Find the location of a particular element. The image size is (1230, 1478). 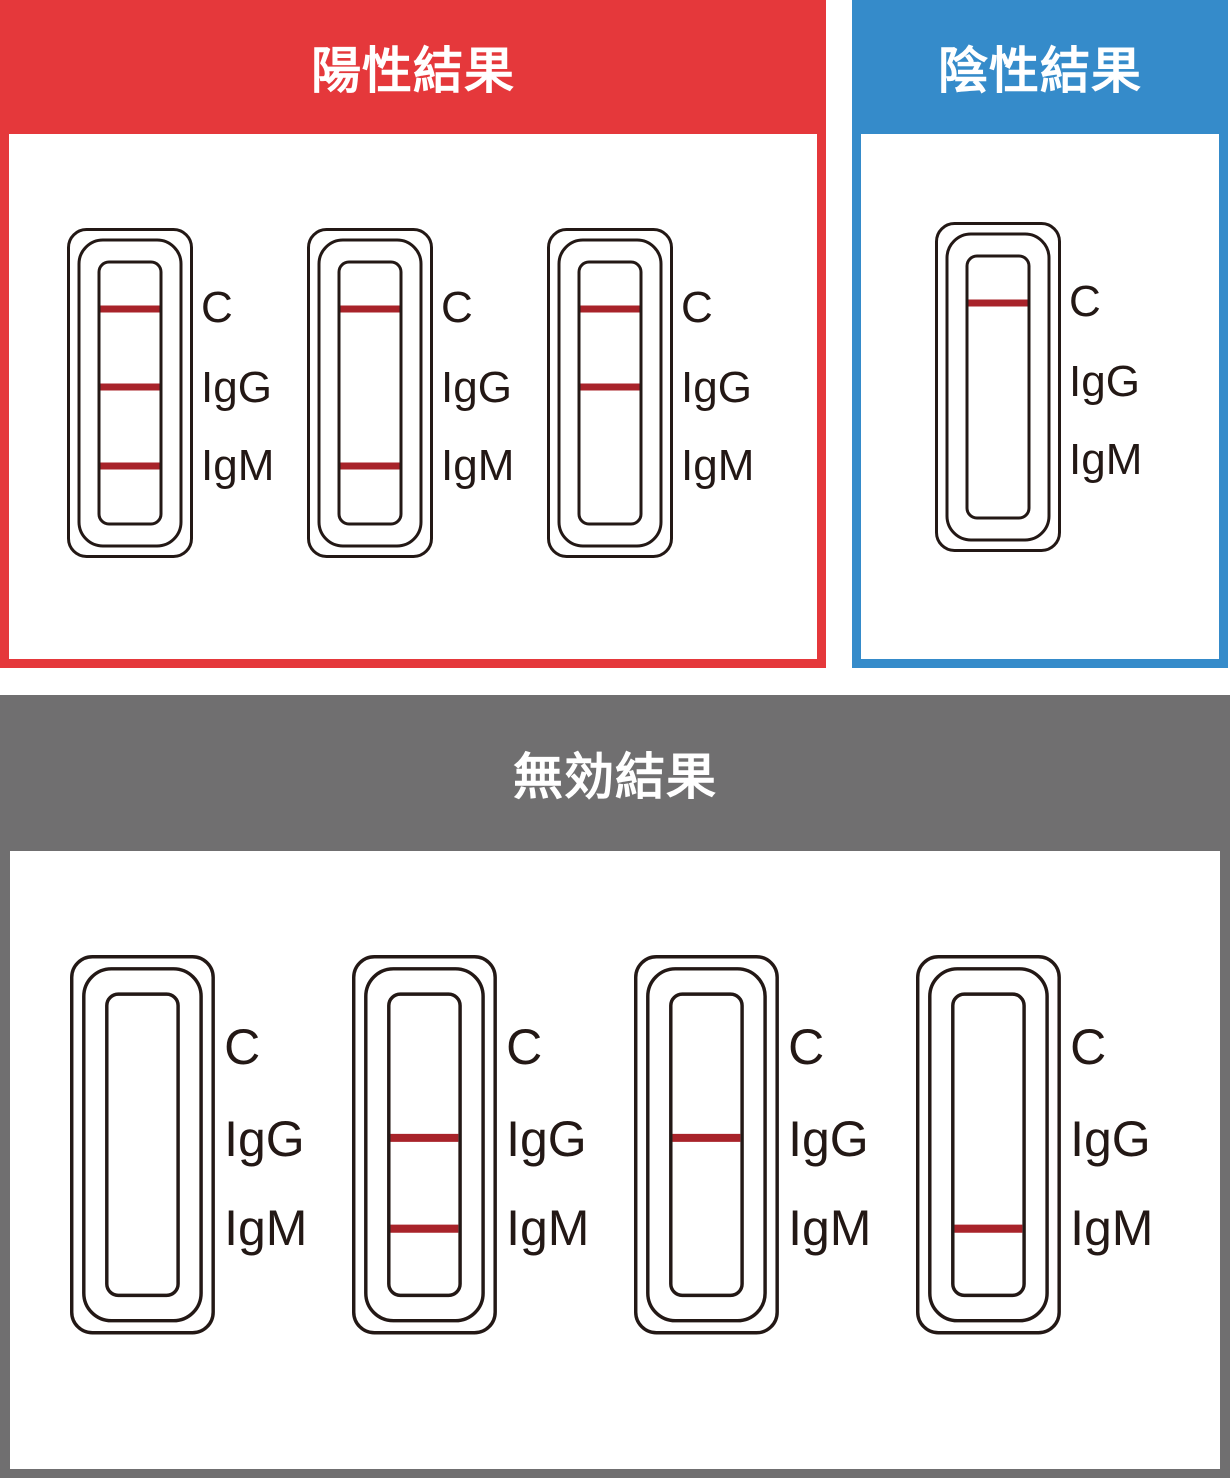

negative-result-body: C IgG IgM is located at coordinates (1040, 396).